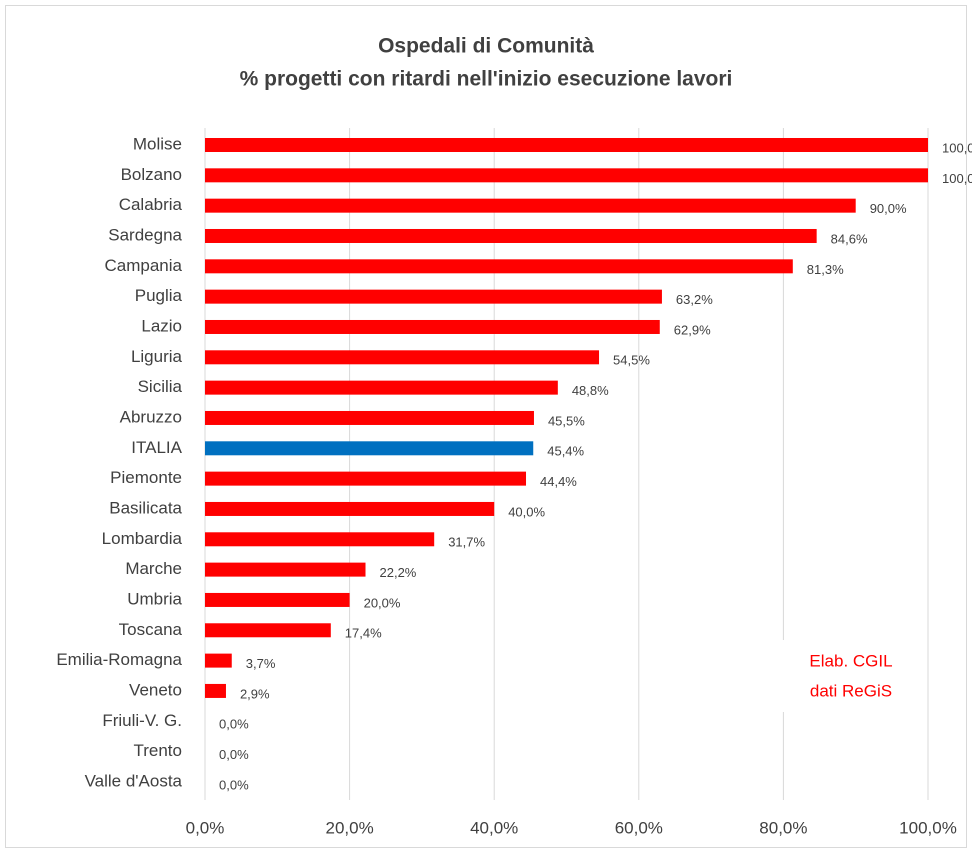 The width and height of the screenshot is (972, 854). I want to click on value-label: 90,0%, so click(888, 208).